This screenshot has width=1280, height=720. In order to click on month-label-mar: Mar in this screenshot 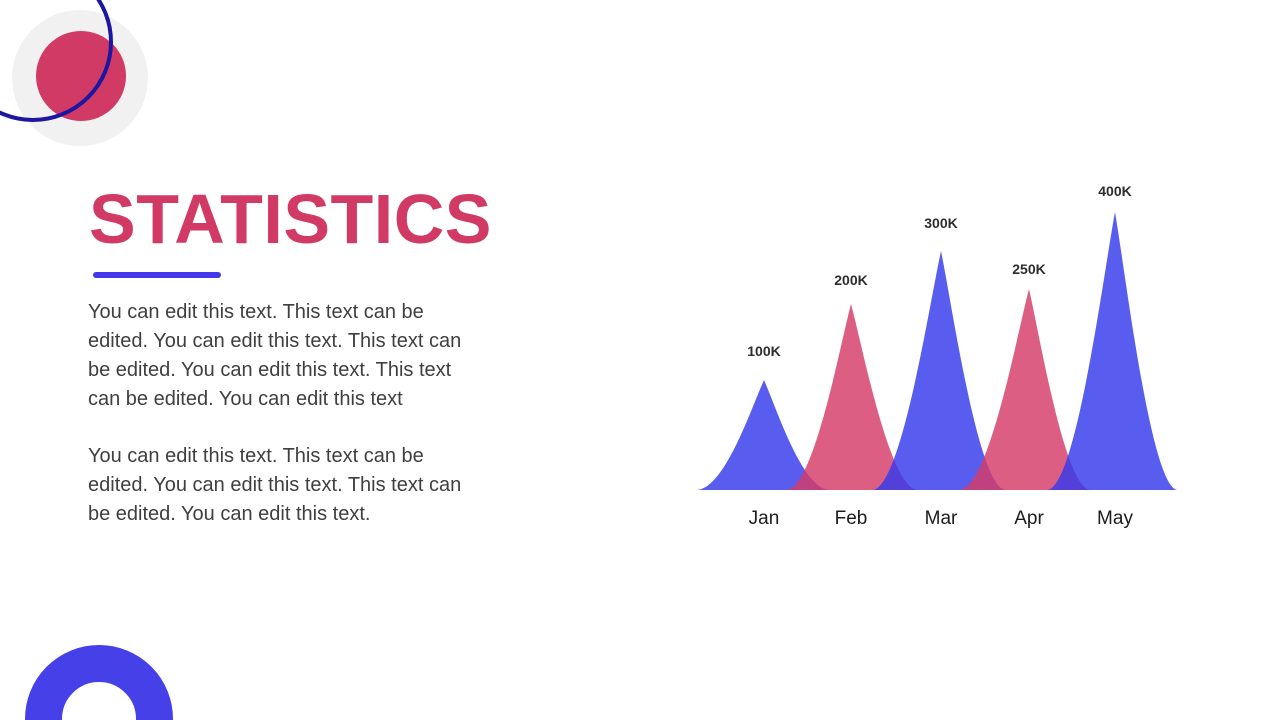, I will do `click(941, 518)`.